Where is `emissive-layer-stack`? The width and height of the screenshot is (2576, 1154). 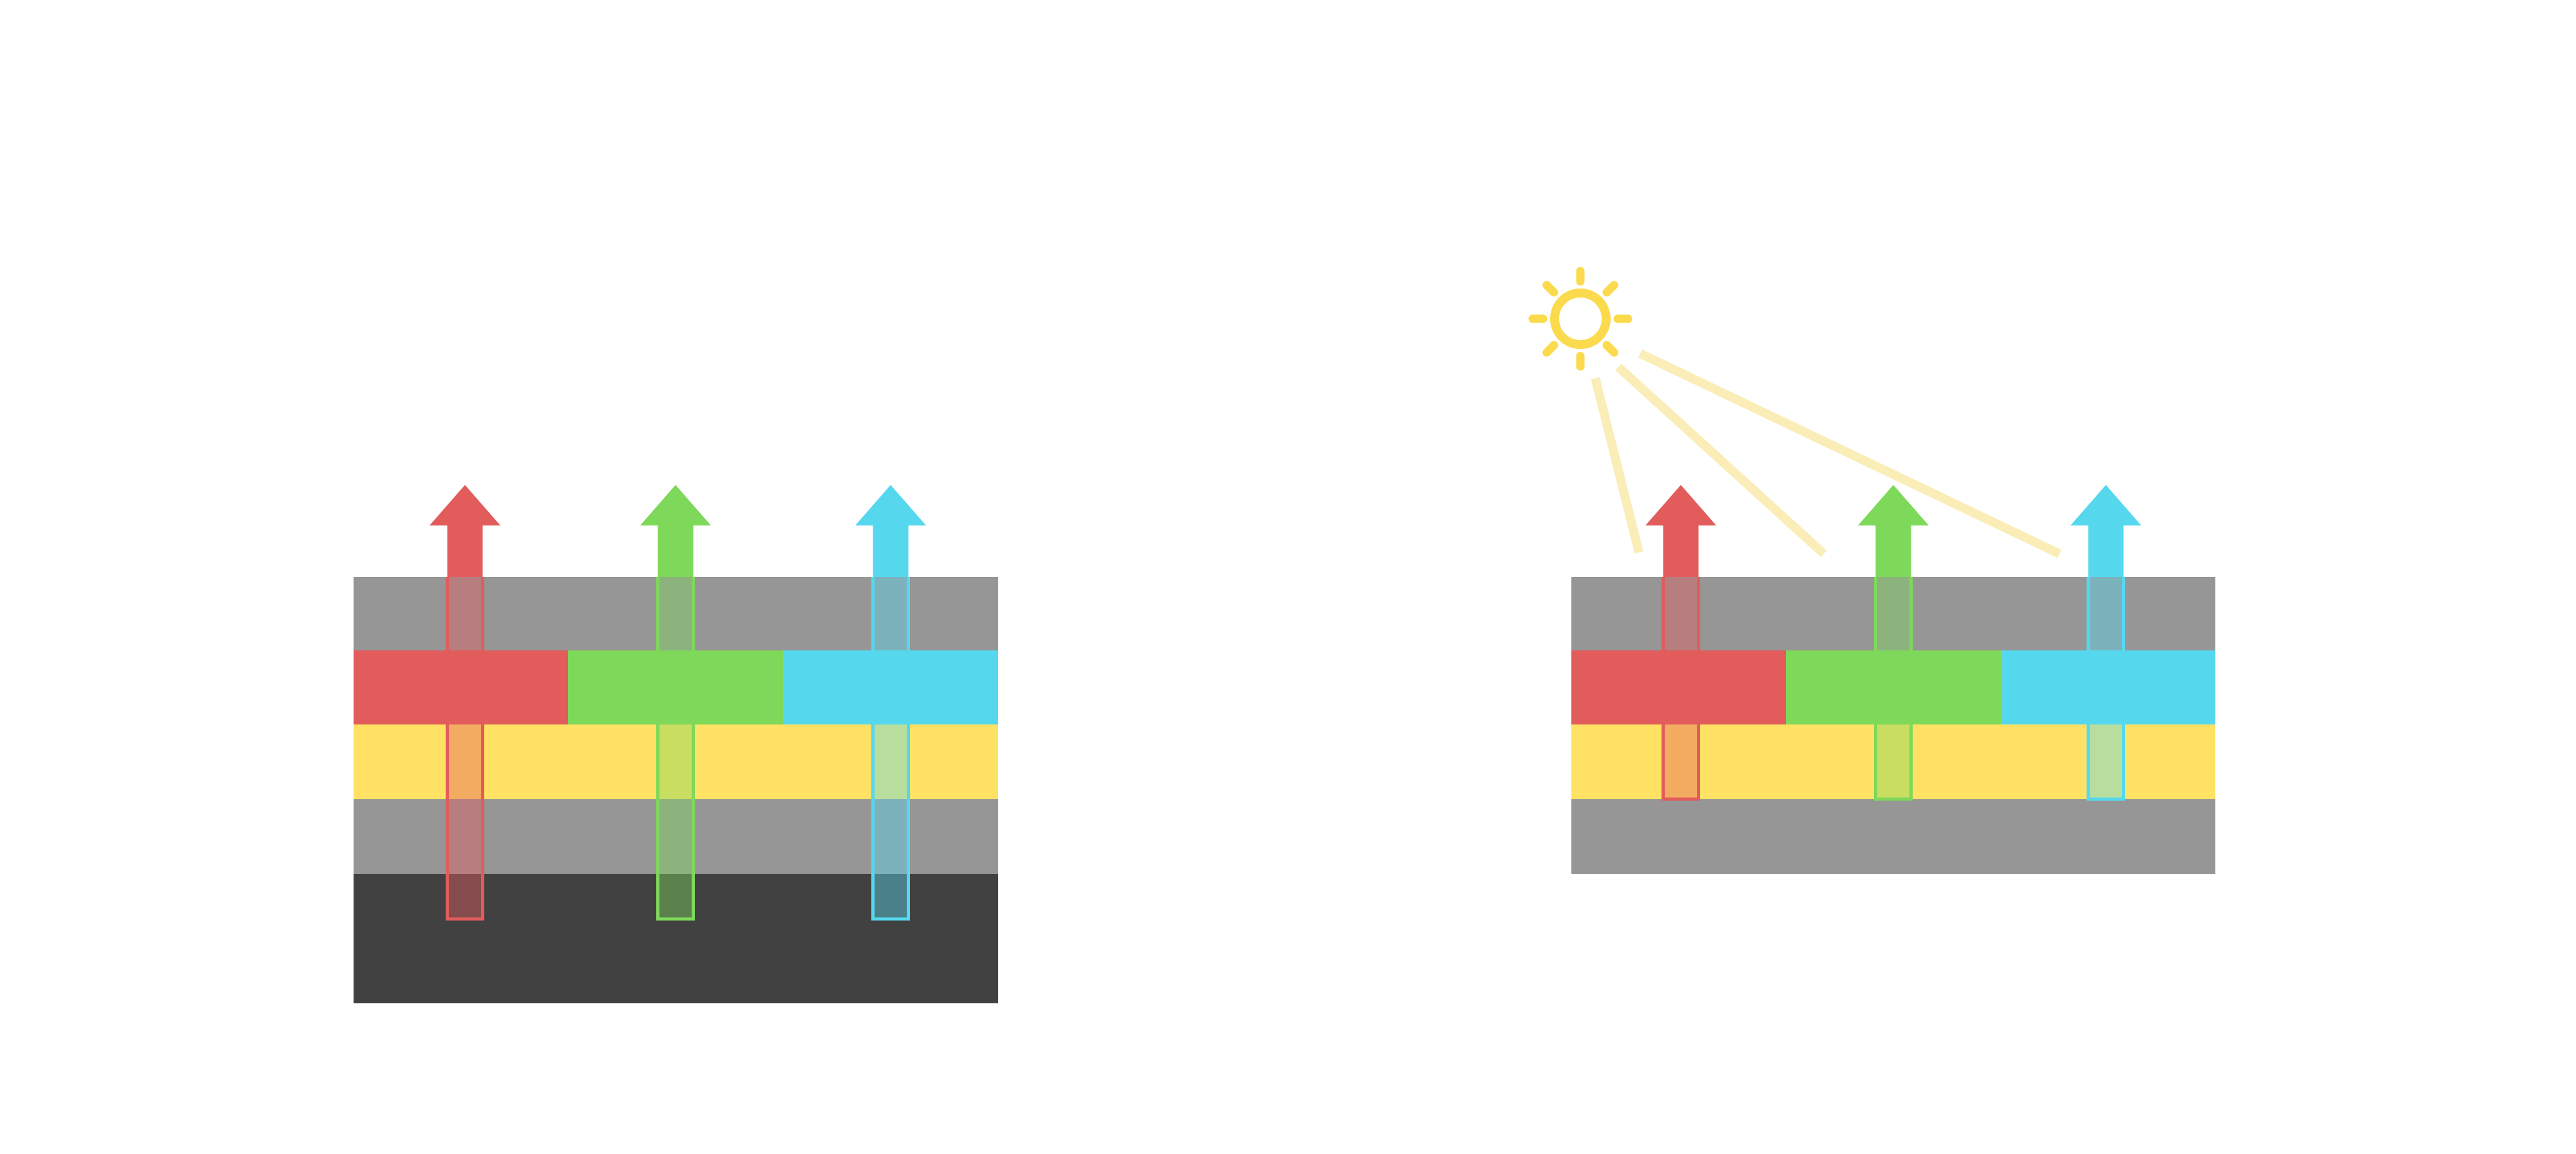
emissive-layer-stack is located at coordinates (676, 790).